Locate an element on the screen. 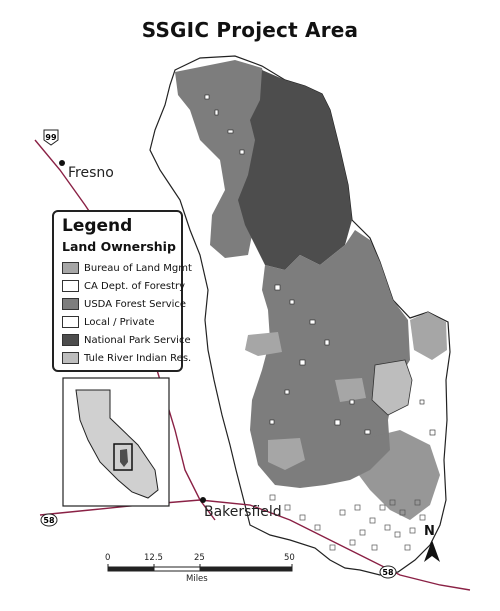 Image resolution: width=500 pixels, height=611 pixels. blm-patch-center is located at coordinates (350, 390).